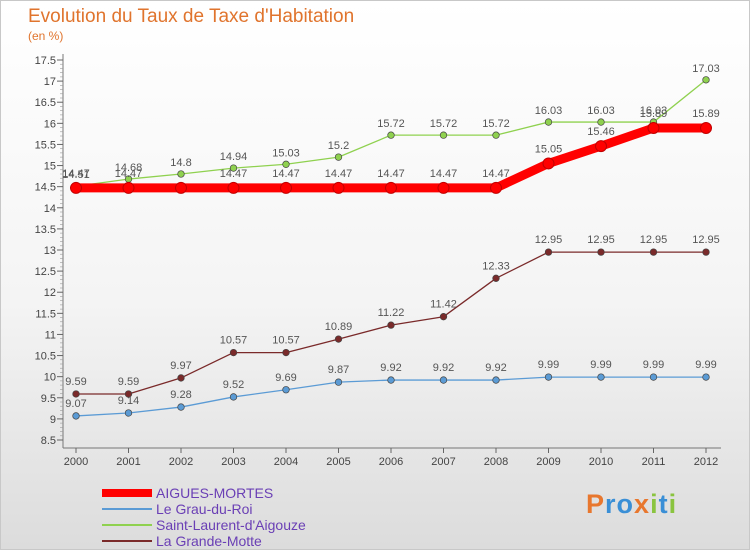 The height and width of the screenshot is (550, 750). Describe the element at coordinates (391, 462) in the screenshot. I see `x-tick-label: 2006` at that location.